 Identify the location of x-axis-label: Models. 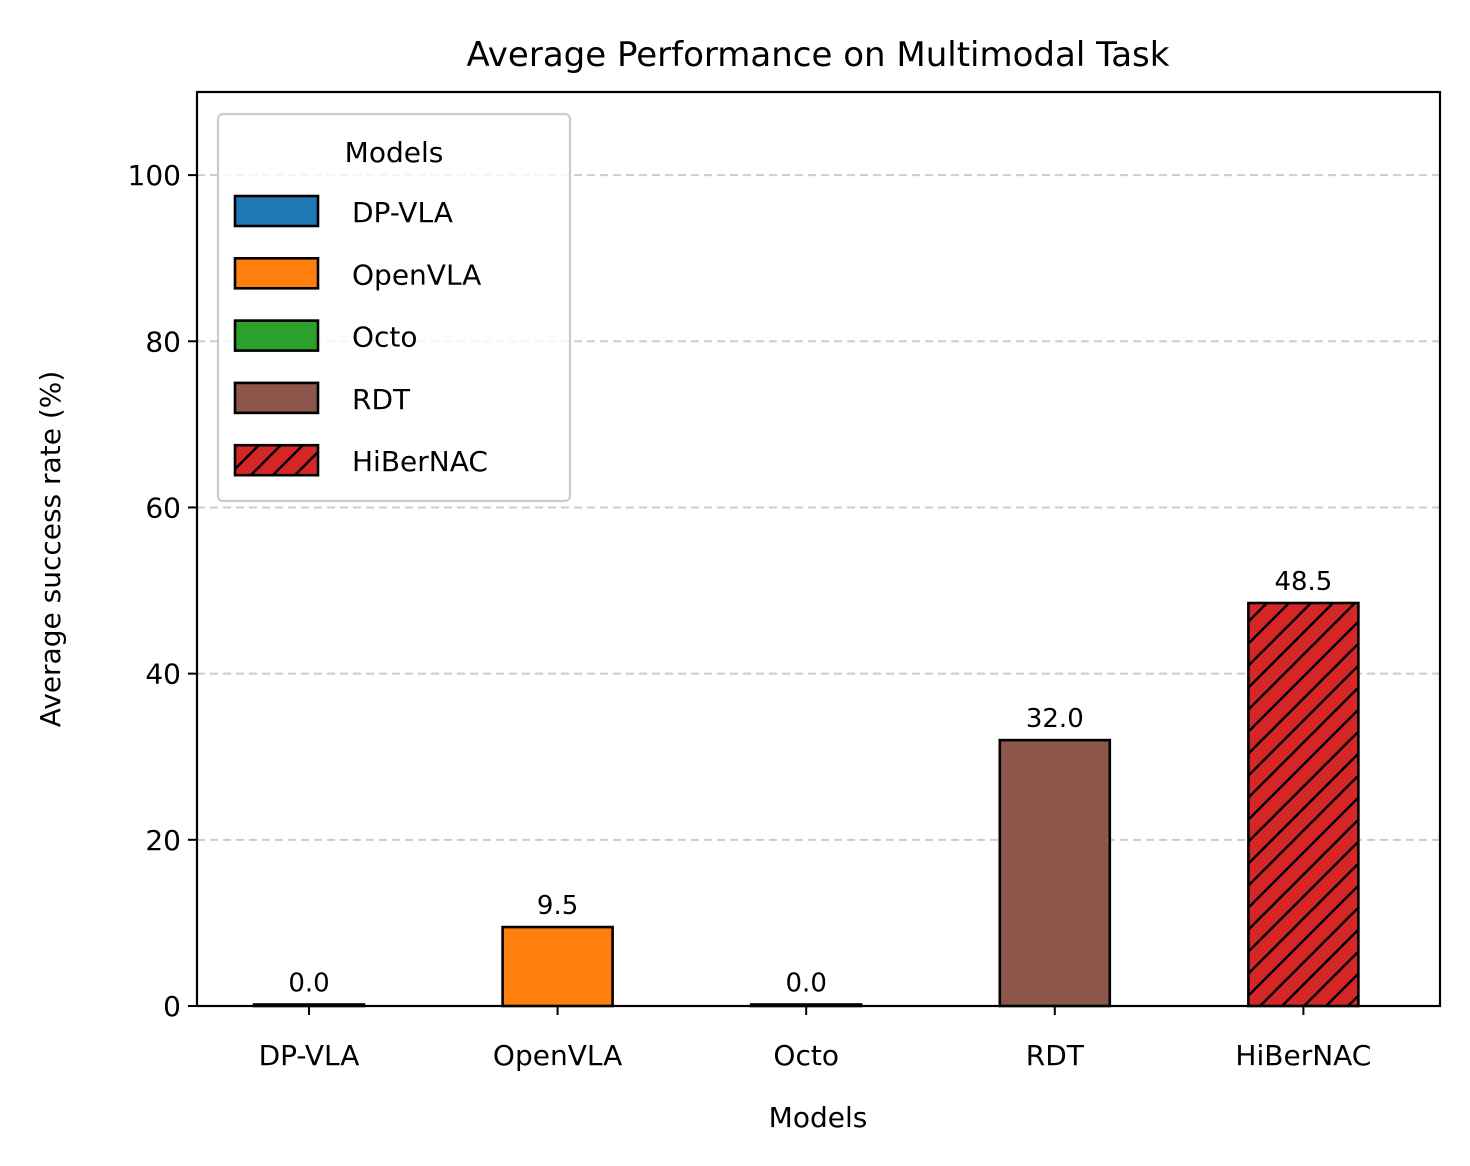
(818, 1117).